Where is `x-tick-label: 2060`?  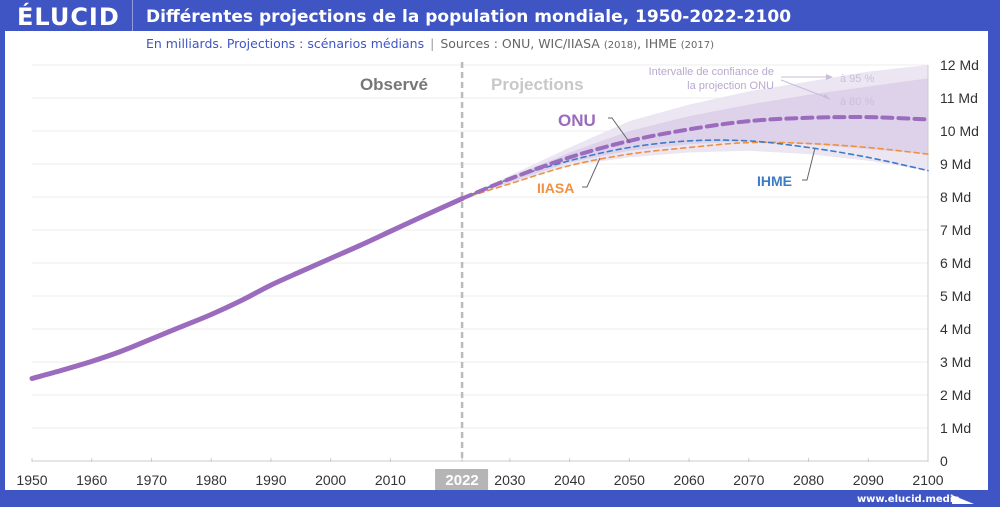 x-tick-label: 2060 is located at coordinates (688, 480).